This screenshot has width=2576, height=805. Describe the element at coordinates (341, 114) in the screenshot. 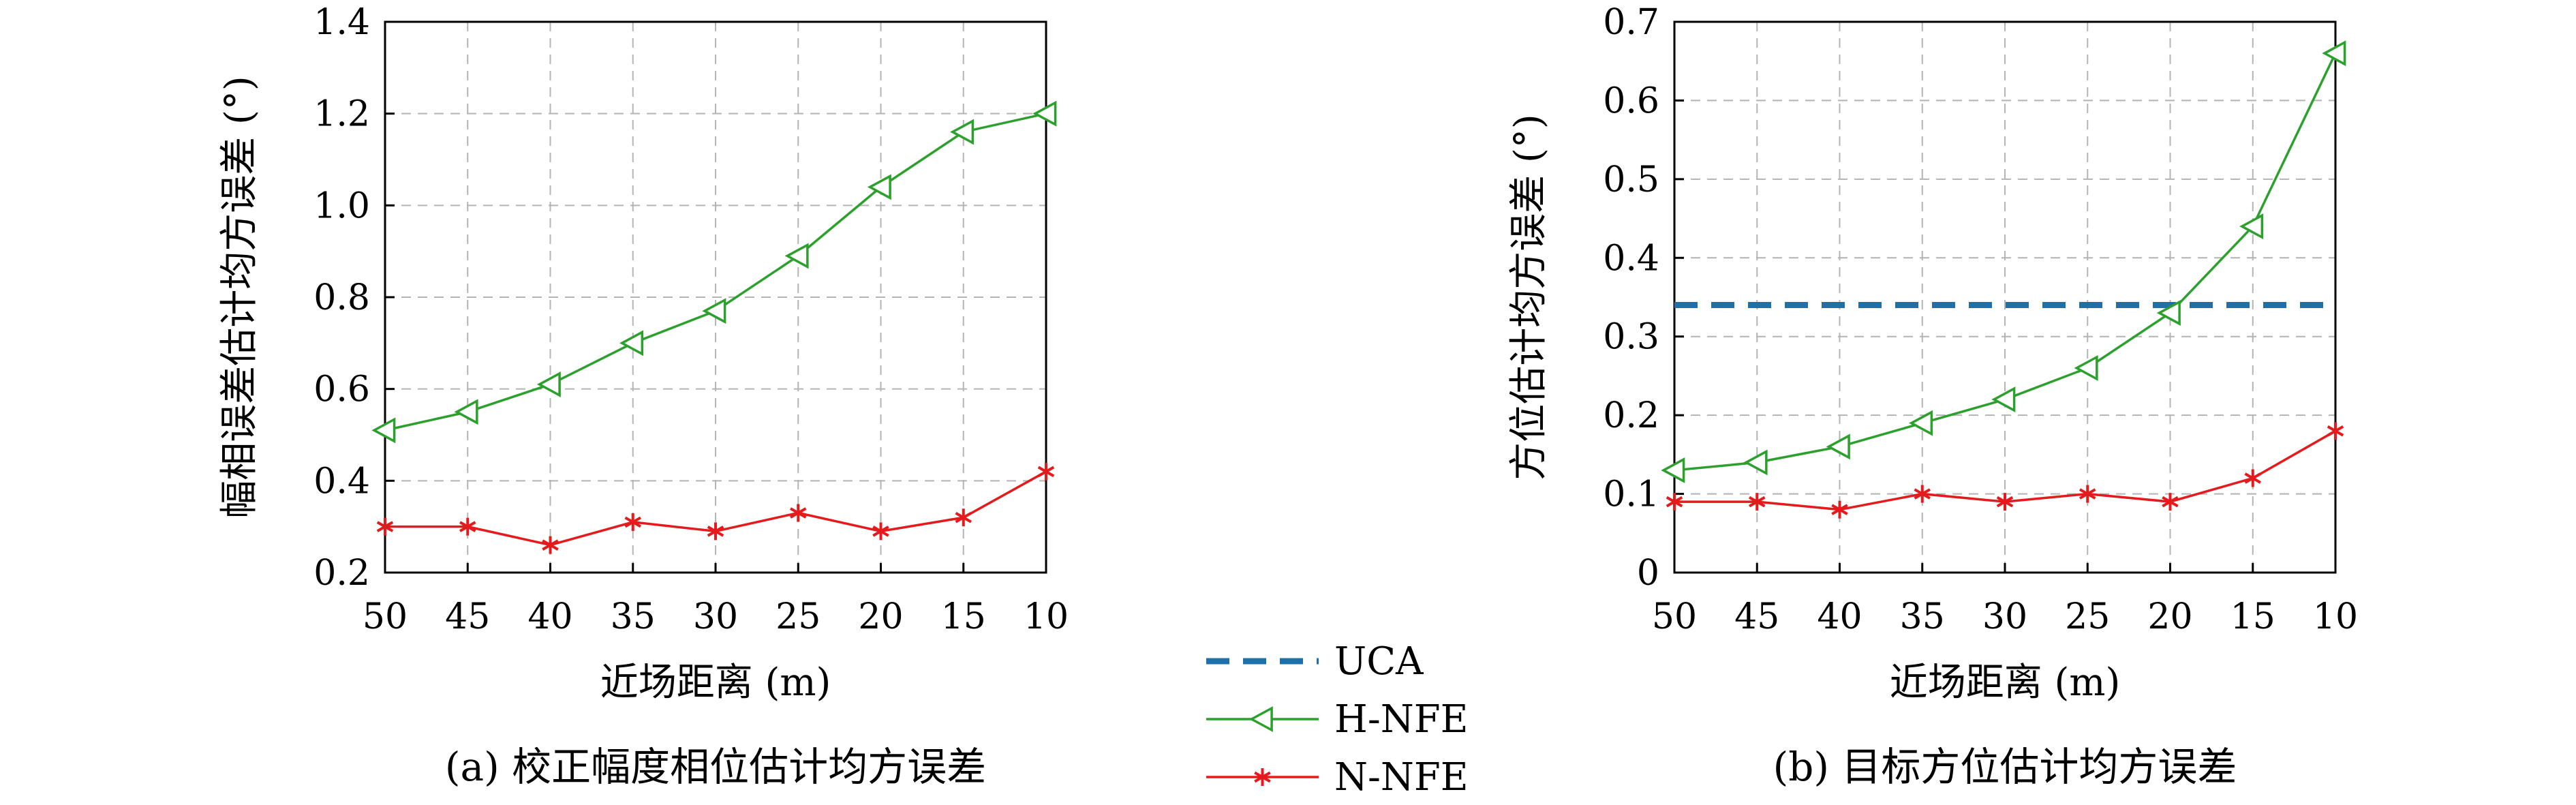

I see `y-tick-label: 1.2` at that location.